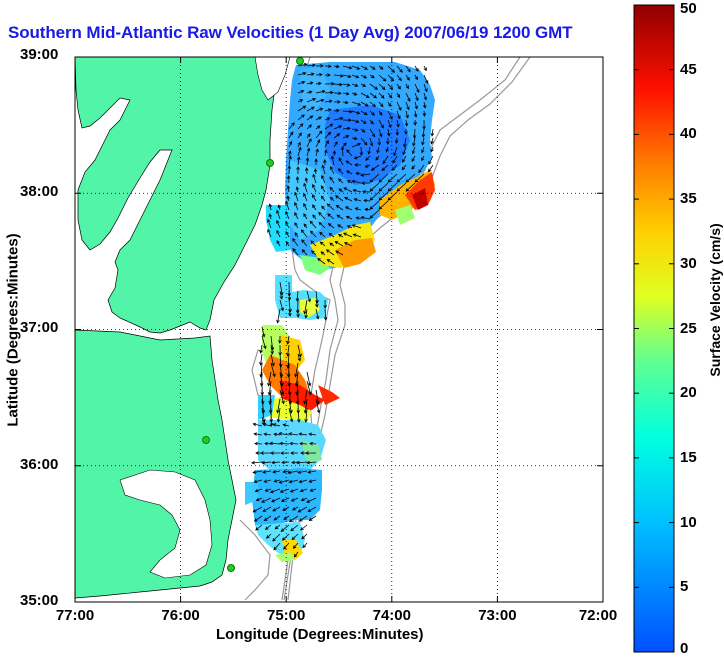  What do you see at coordinates (180, 615) in the screenshot?
I see `x-tick-label: 76:00` at bounding box center [180, 615].